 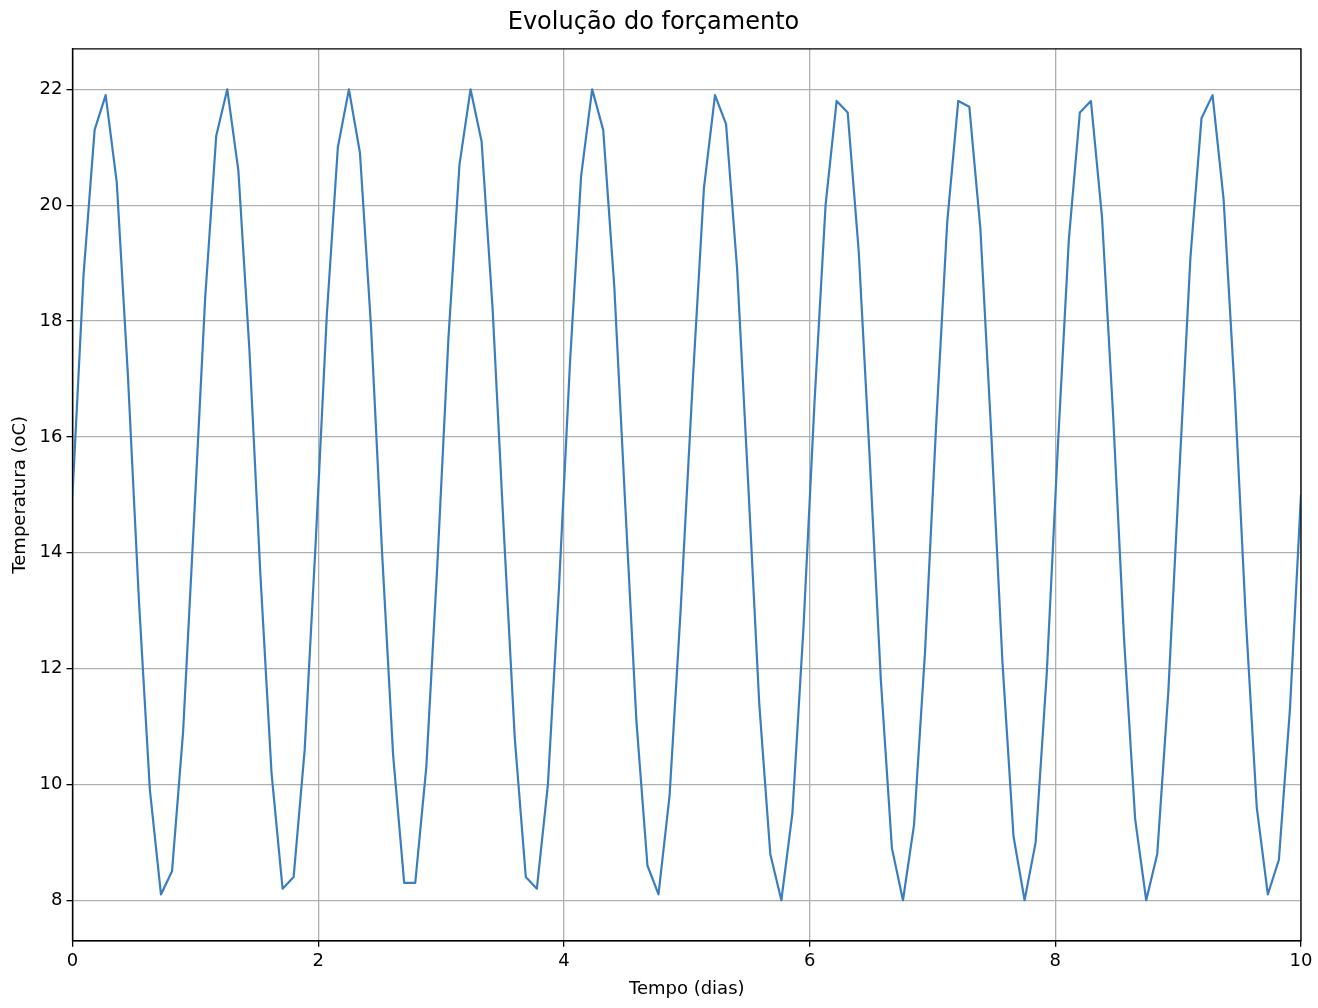 What do you see at coordinates (57, 898) in the screenshot?
I see `y-tick-label: 8` at bounding box center [57, 898].